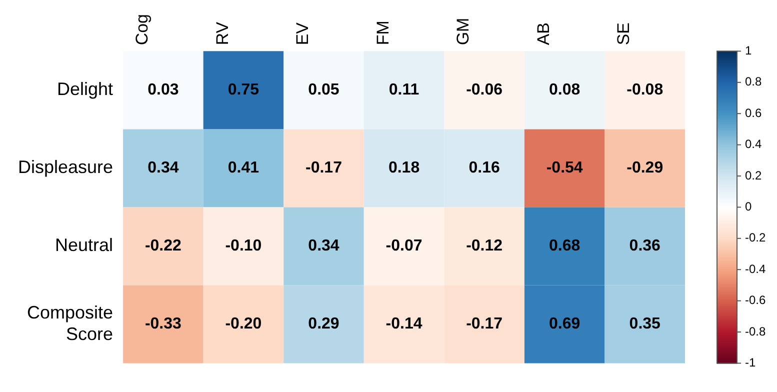 This screenshot has width=777, height=392. What do you see at coordinates (543, 34) in the screenshot?
I see `x-tick-label: AB` at bounding box center [543, 34].